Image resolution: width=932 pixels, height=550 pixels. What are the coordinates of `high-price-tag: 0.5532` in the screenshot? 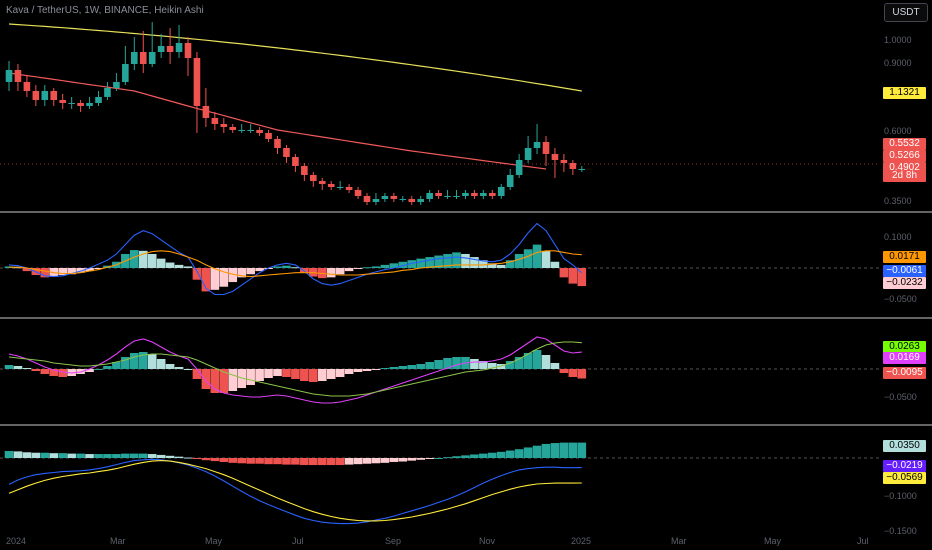 It's located at (904, 144).